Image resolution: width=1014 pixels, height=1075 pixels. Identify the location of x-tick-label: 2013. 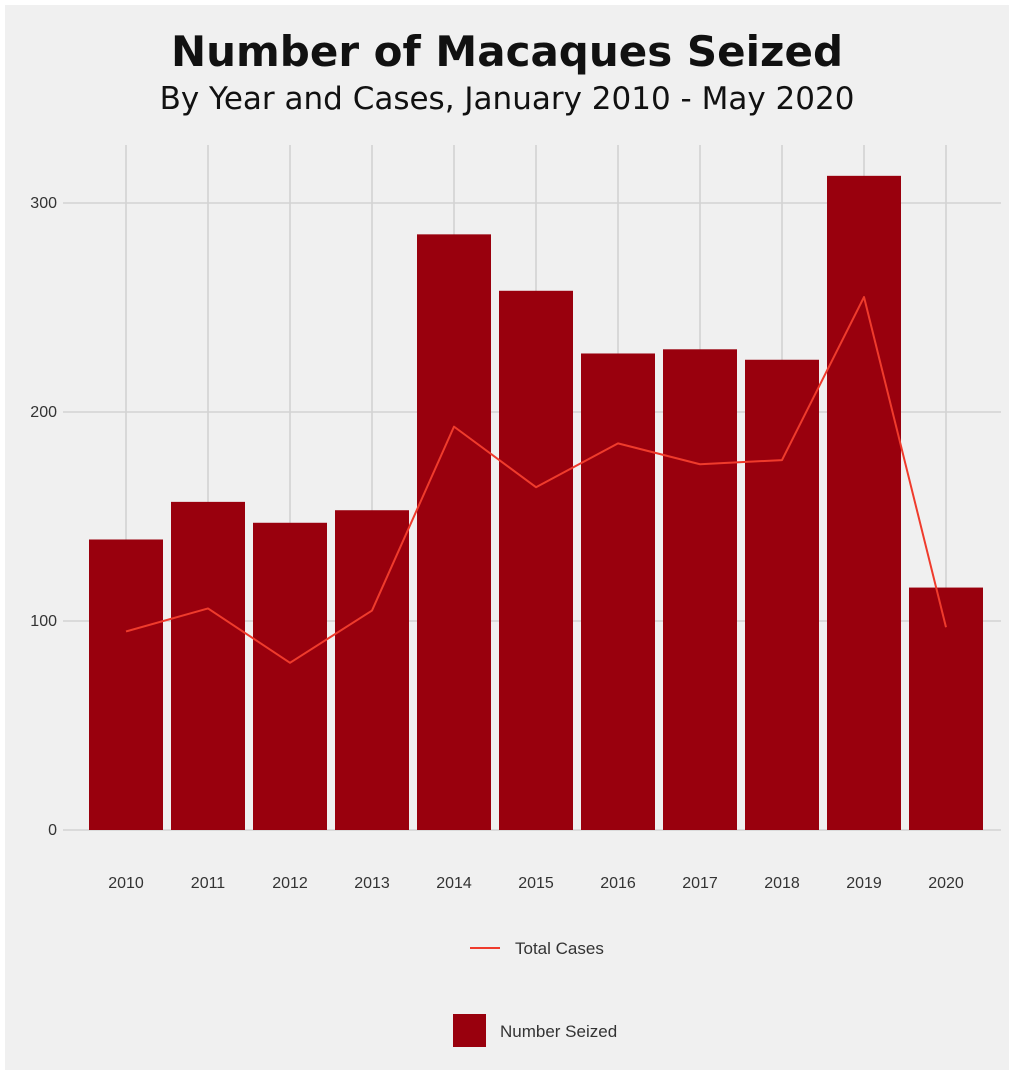
(372, 883).